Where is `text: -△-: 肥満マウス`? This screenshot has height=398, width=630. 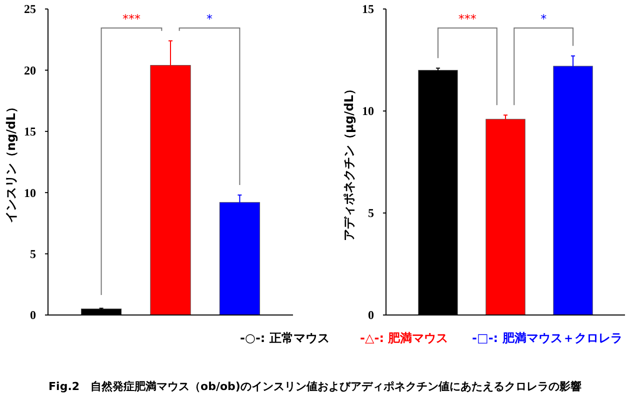
text: -△-: 肥満マウス is located at coordinates (404, 338).